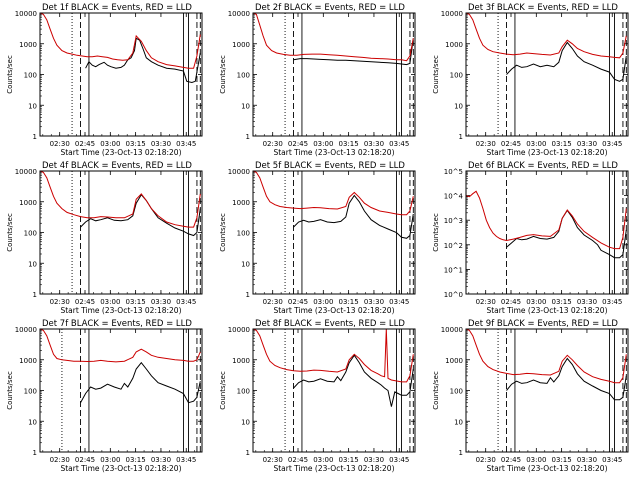 Image resolution: width=640 pixels, height=480 pixels. What do you see at coordinates (117, 166) in the screenshot?
I see `chart-title: Det 4f BLACK = Events, RED = LLD` at bounding box center [117, 166].